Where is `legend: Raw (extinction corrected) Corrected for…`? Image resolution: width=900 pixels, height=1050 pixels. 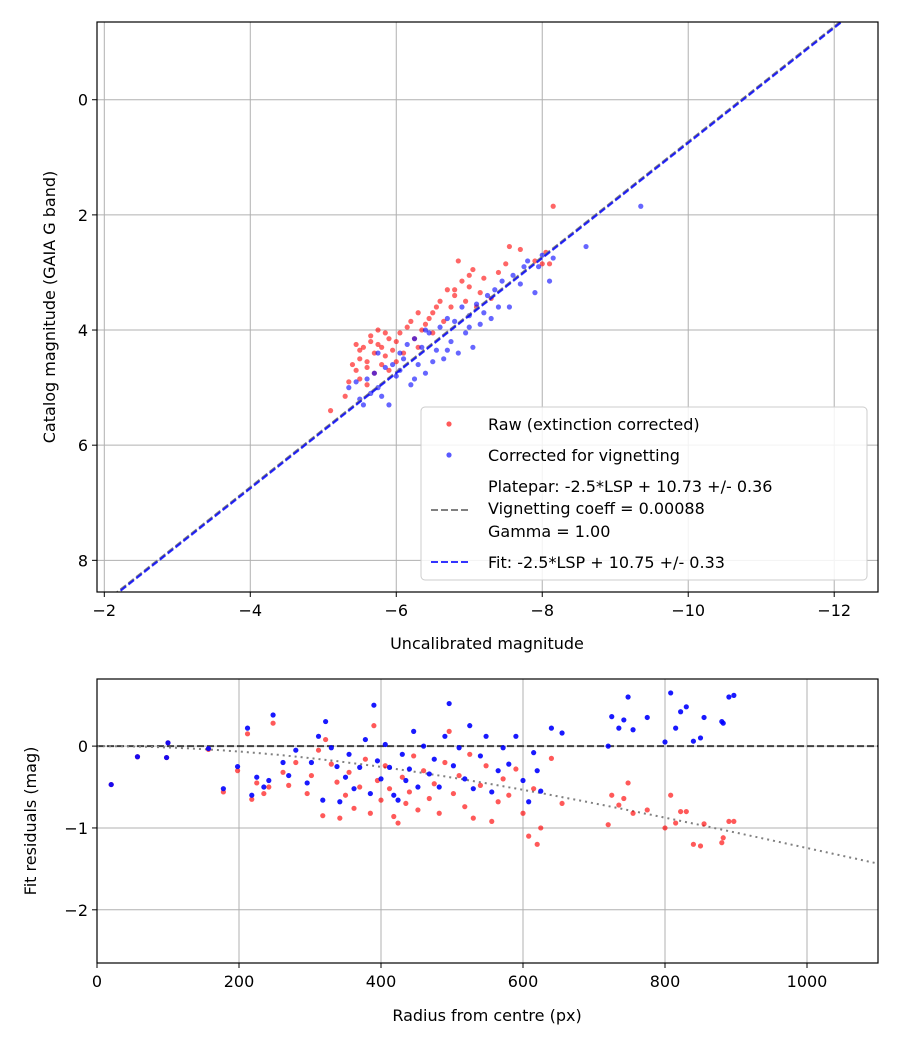 legend: Raw (extinction corrected) Corrected for… is located at coordinates (644, 493).